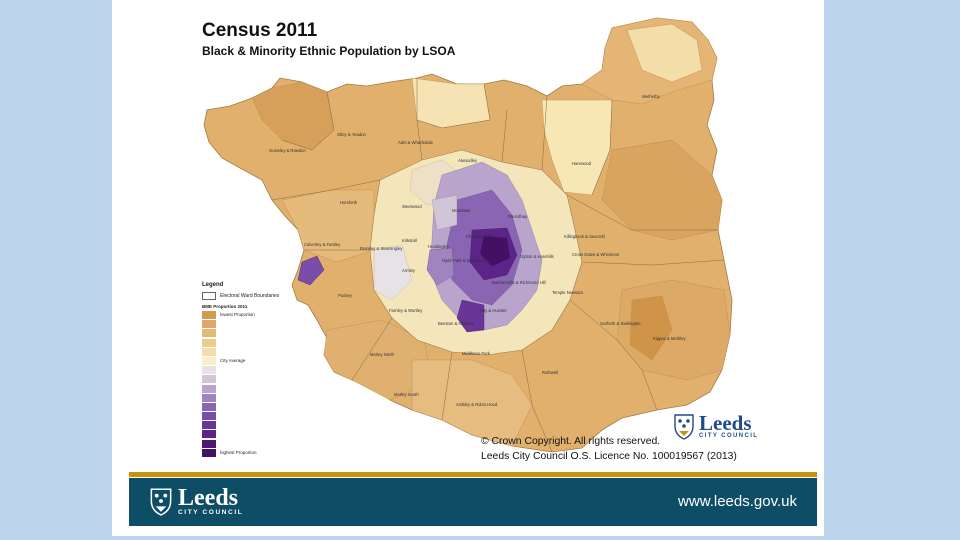 This screenshot has height=540, width=960. What do you see at coordinates (213, 285) in the screenshot?
I see `legend-title: Legend` at bounding box center [213, 285].